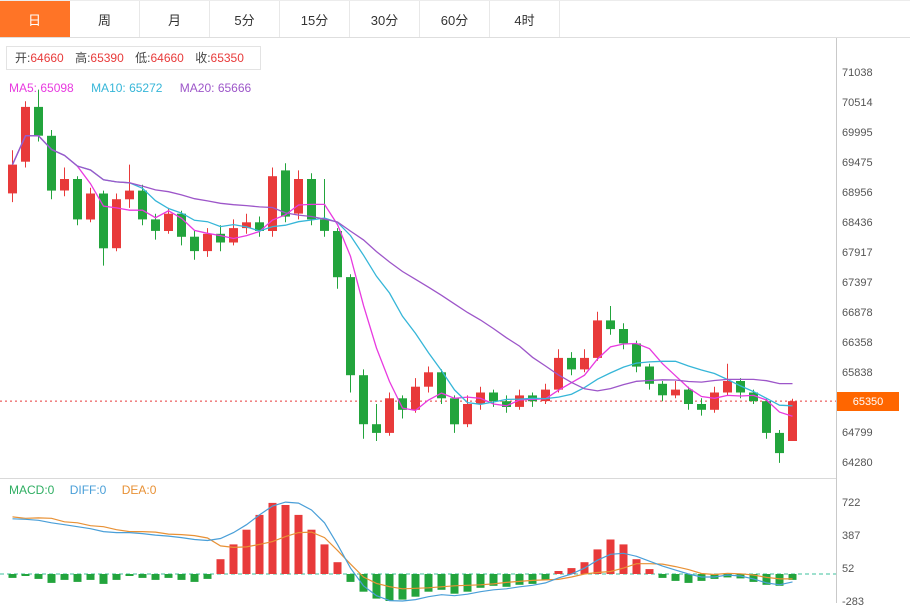 The height and width of the screenshot is (609, 910). Describe the element at coordinates (203, 58) in the screenshot. I see `close-label: 收:` at that location.